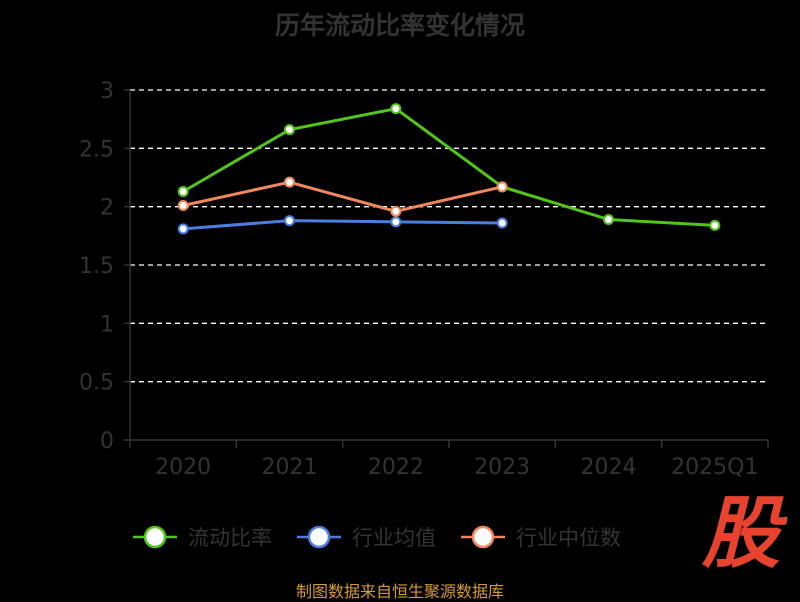 This screenshot has height=602, width=800. Describe the element at coordinates (230, 538) in the screenshot. I see `legend-label: 流动比率` at that location.